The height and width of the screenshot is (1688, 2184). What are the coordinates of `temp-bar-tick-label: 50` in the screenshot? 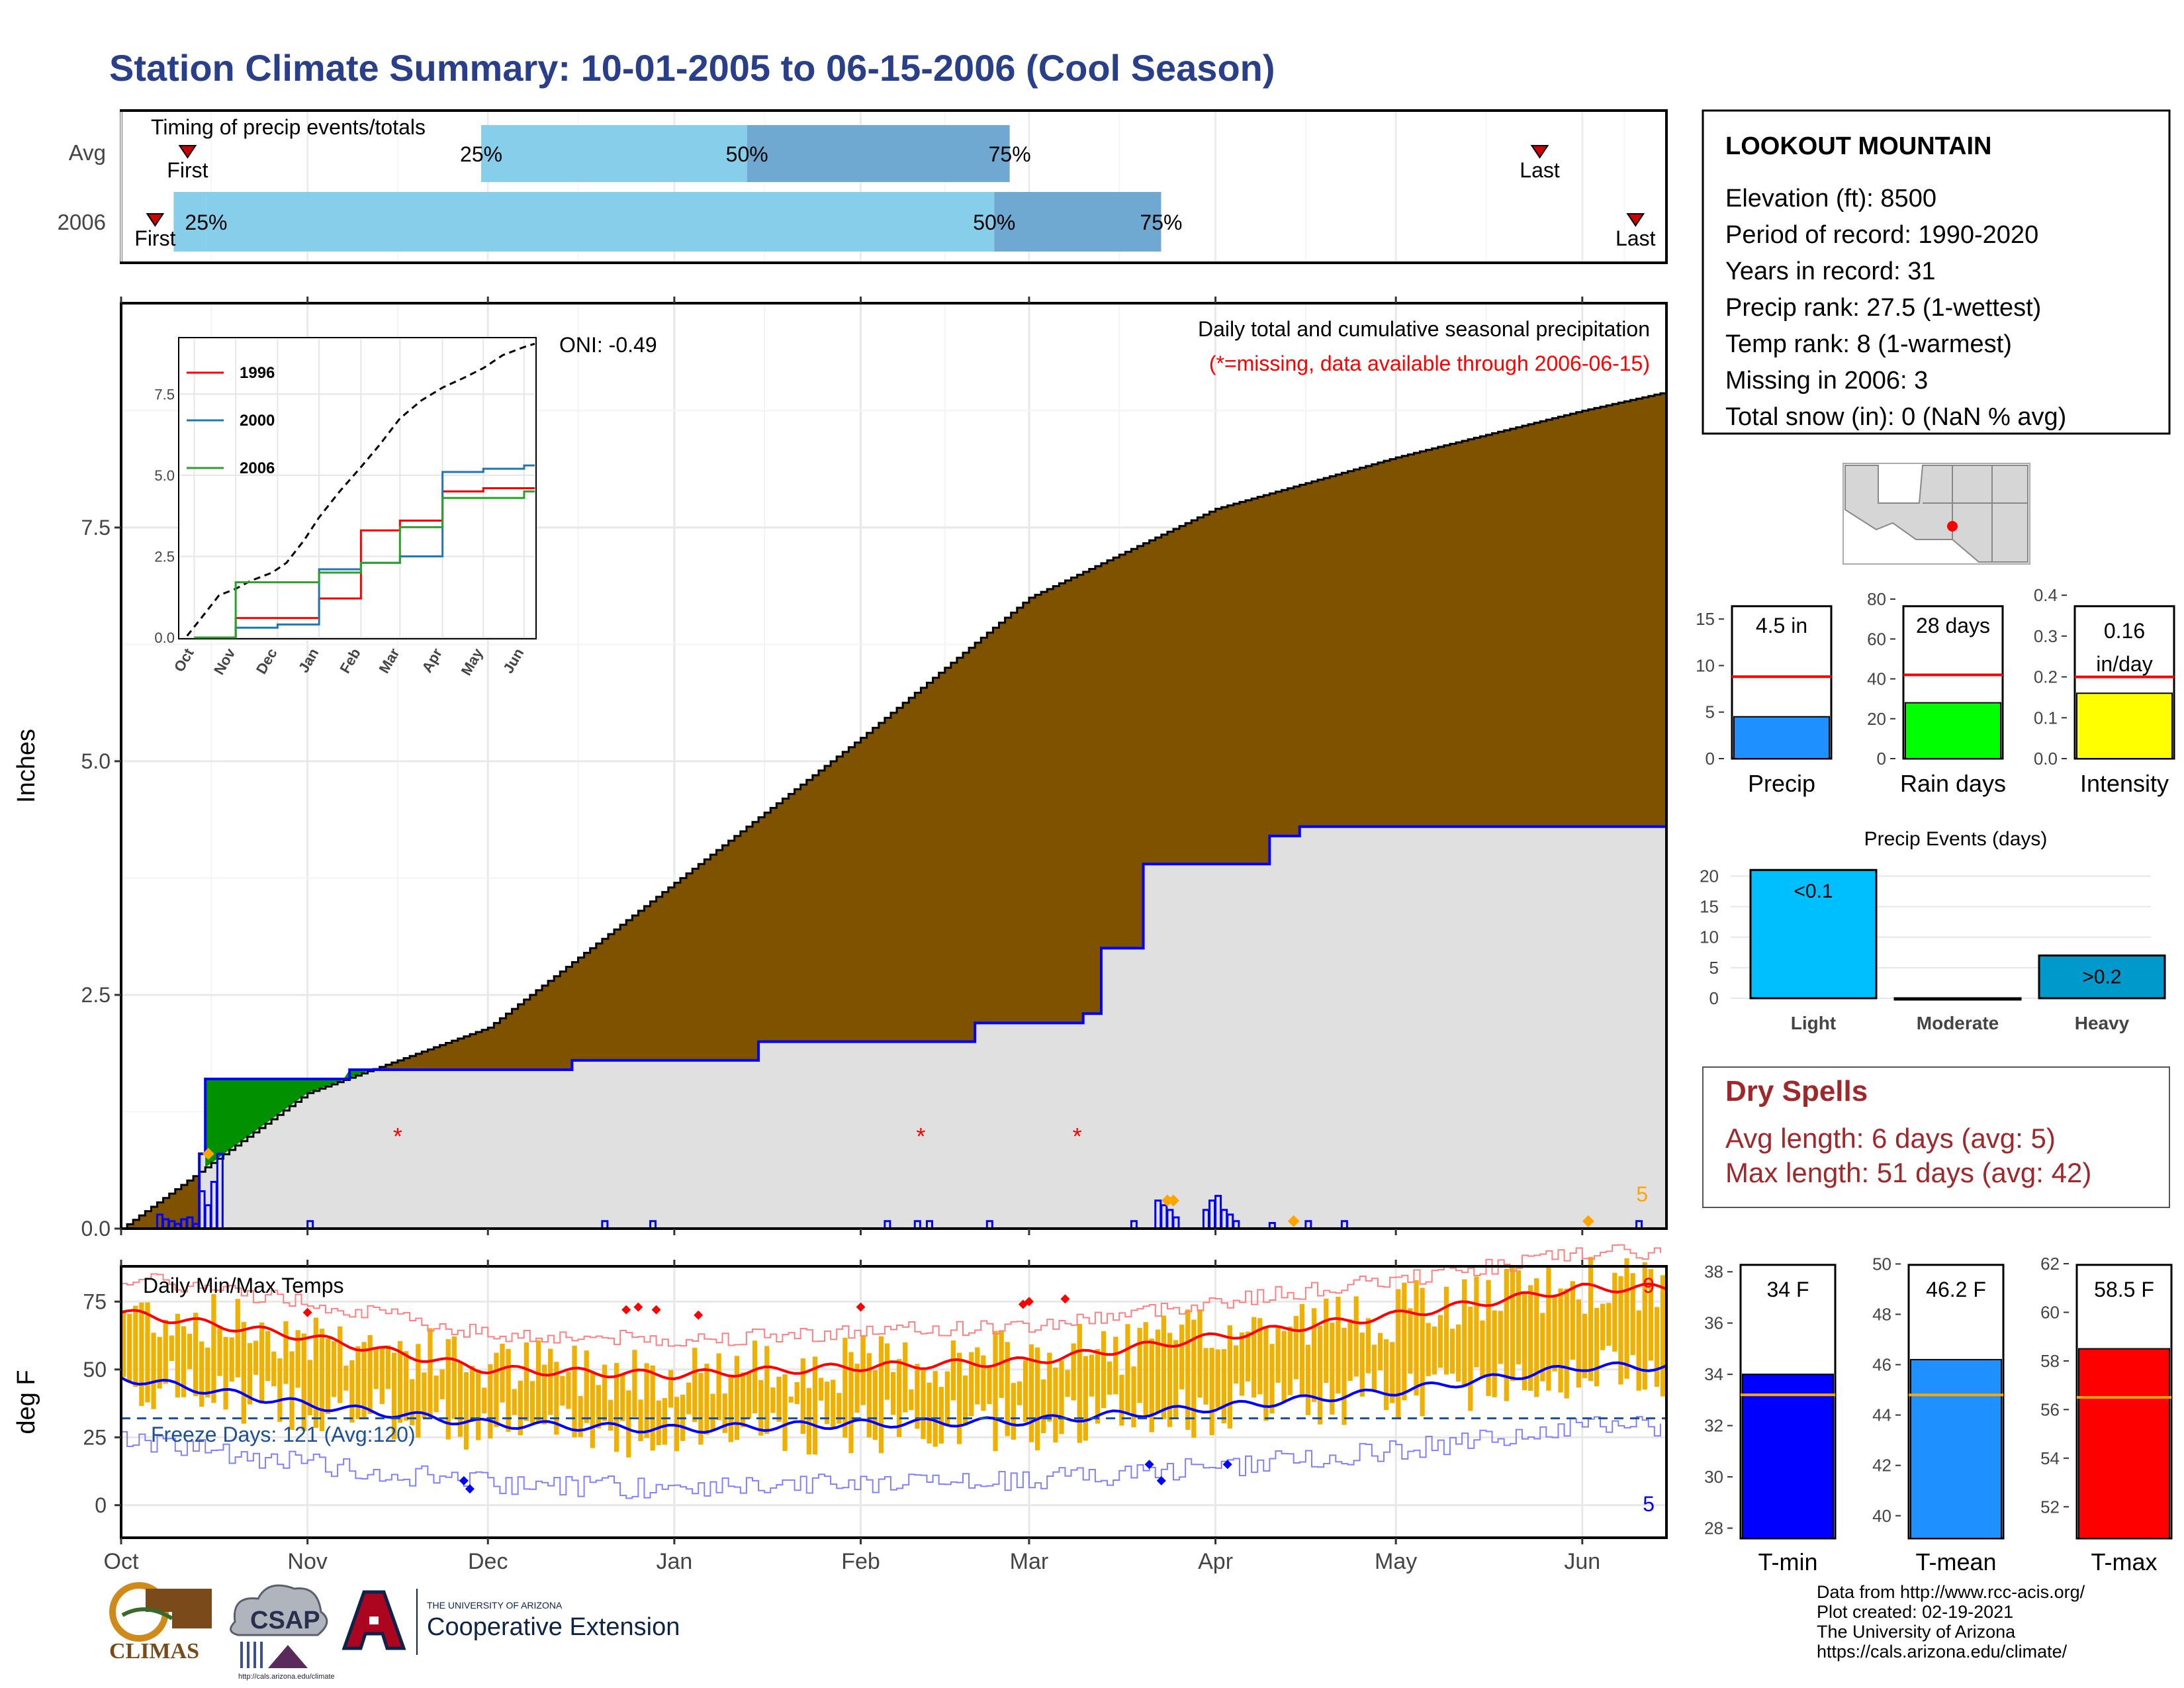 It's located at (1881, 1264).